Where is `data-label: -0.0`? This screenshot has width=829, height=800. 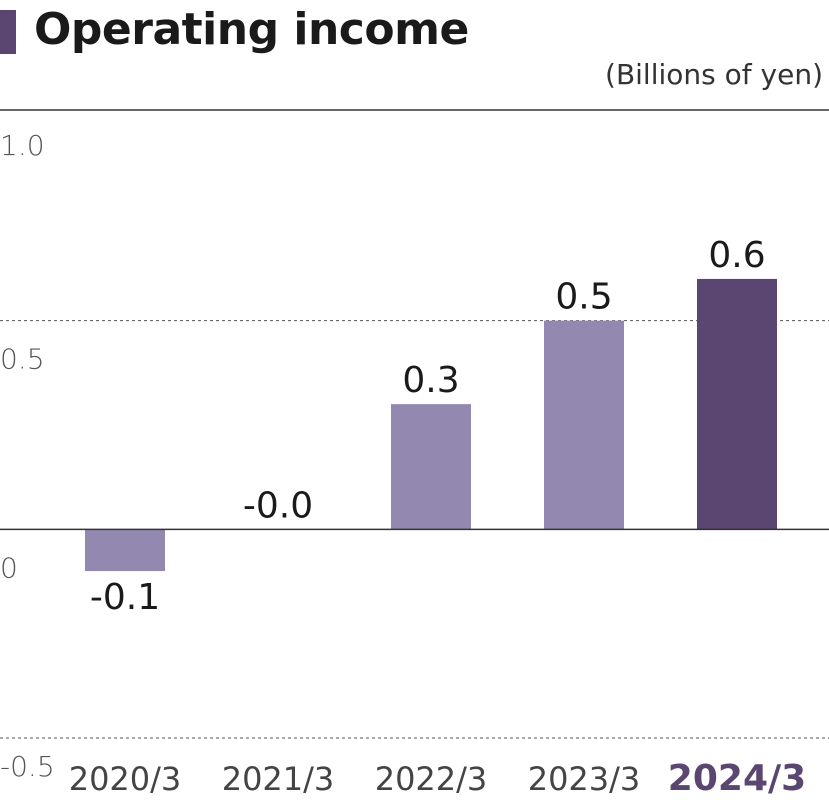 data-label: -0.0 is located at coordinates (278, 505).